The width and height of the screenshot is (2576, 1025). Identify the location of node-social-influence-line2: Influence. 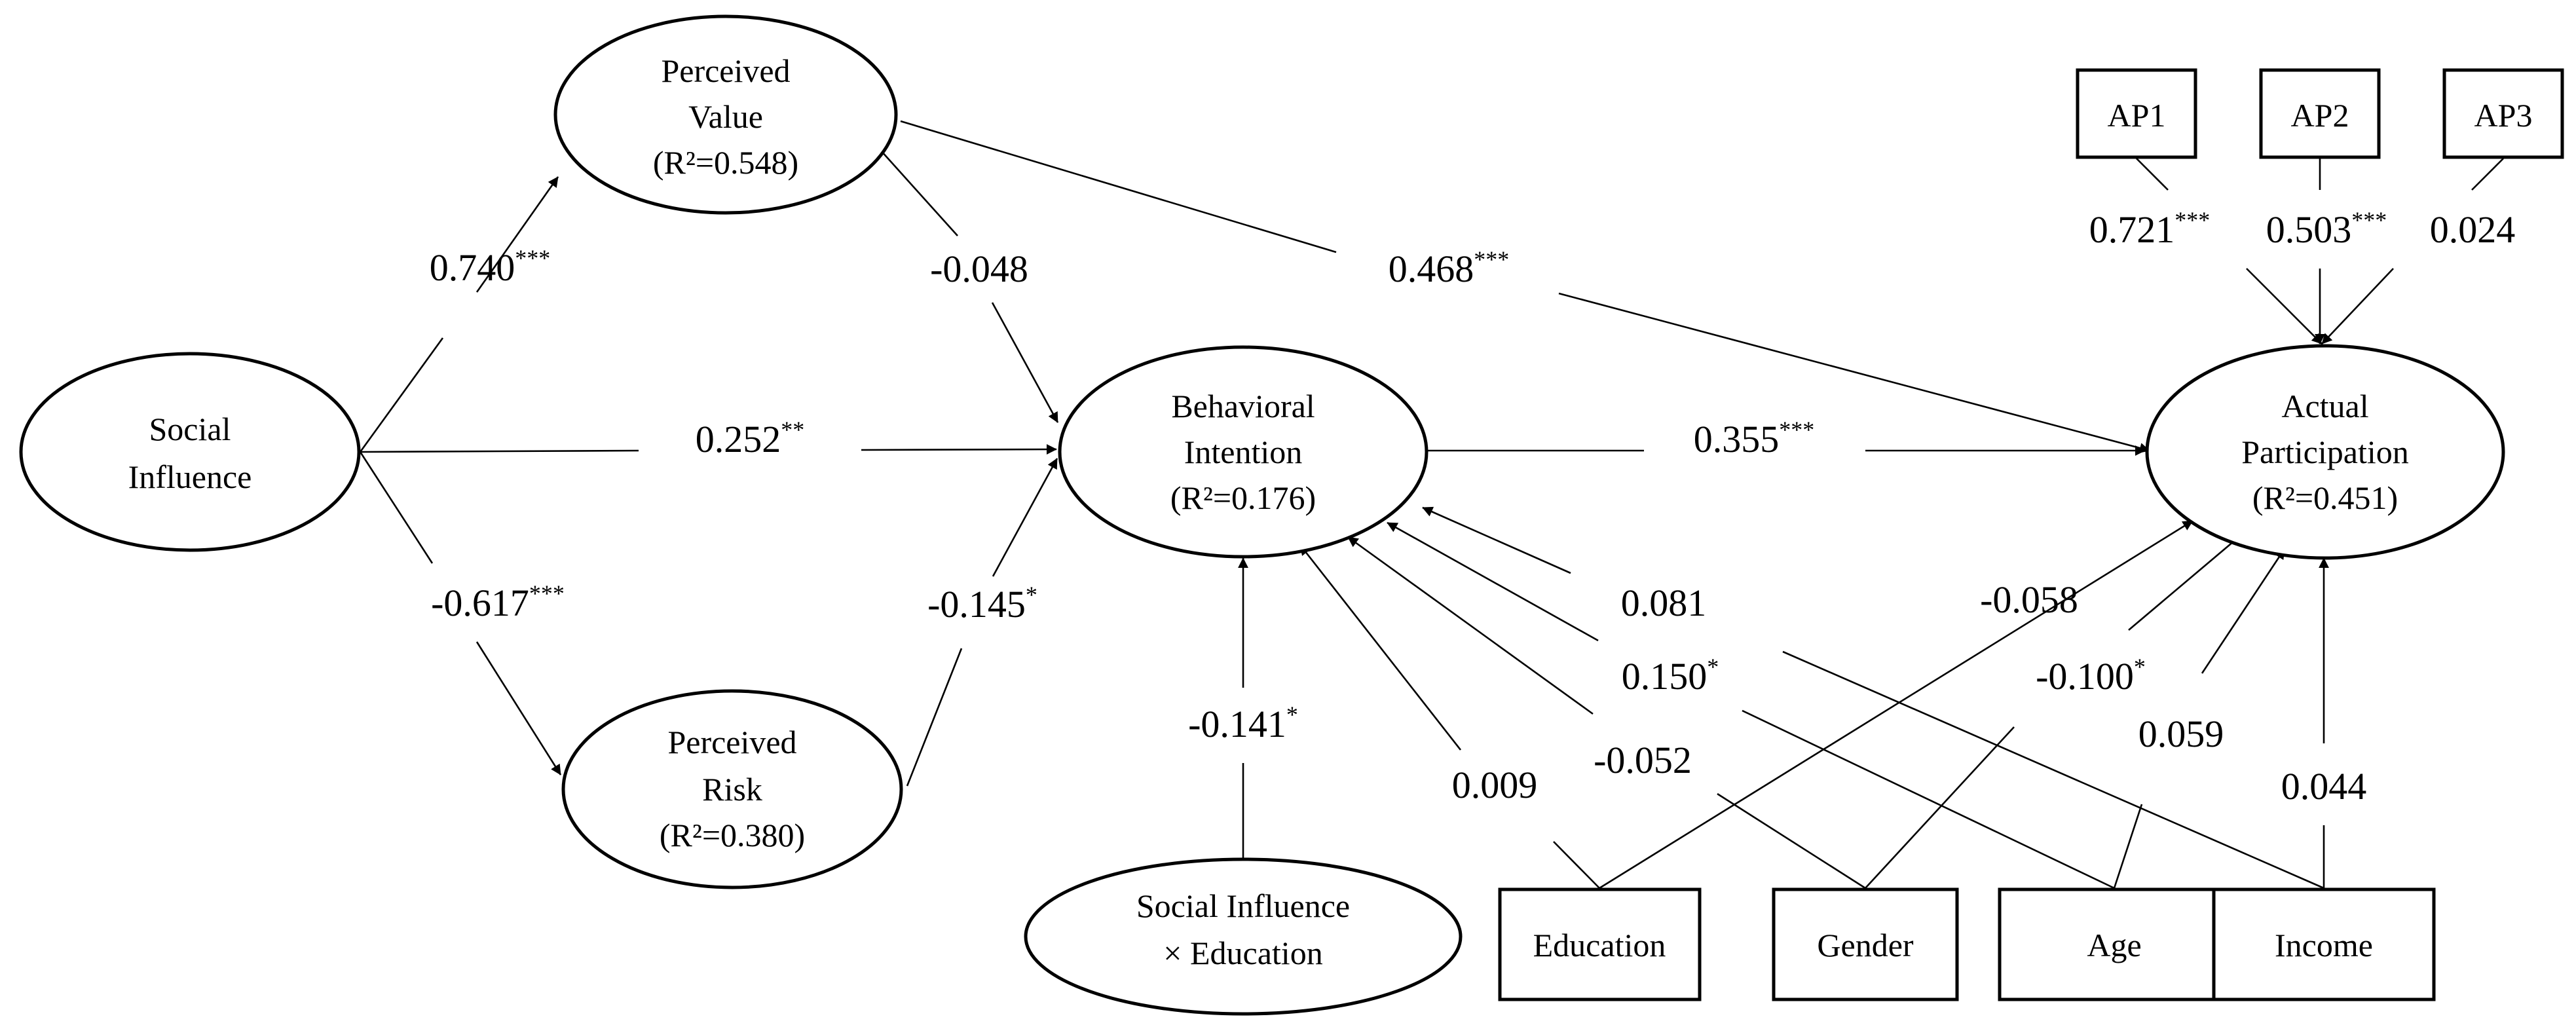
(190, 476).